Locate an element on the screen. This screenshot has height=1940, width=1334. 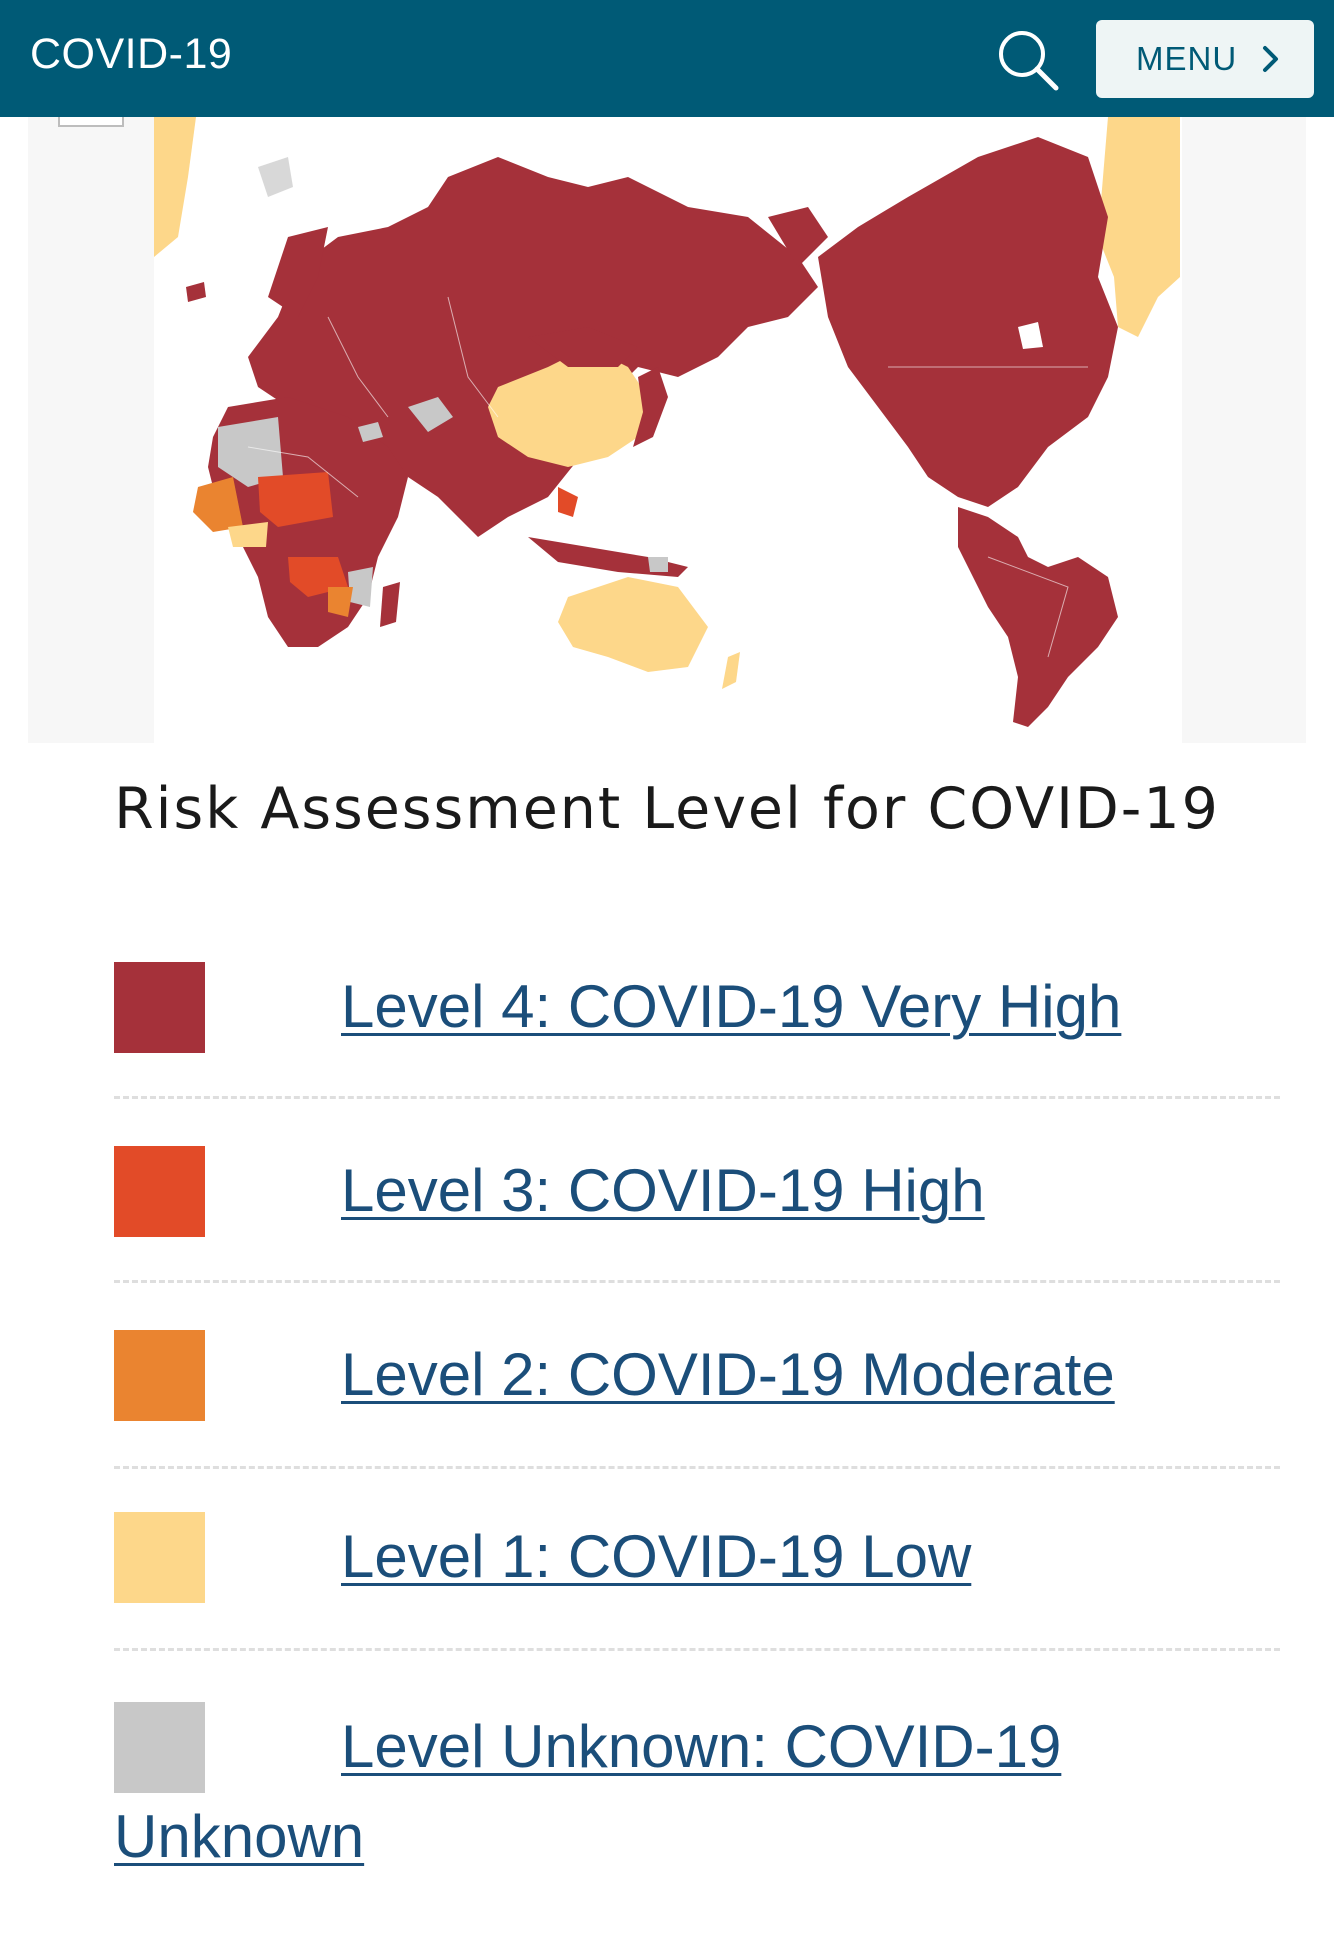
top-bar: COVID-19 MENU is located at coordinates (667, 58).